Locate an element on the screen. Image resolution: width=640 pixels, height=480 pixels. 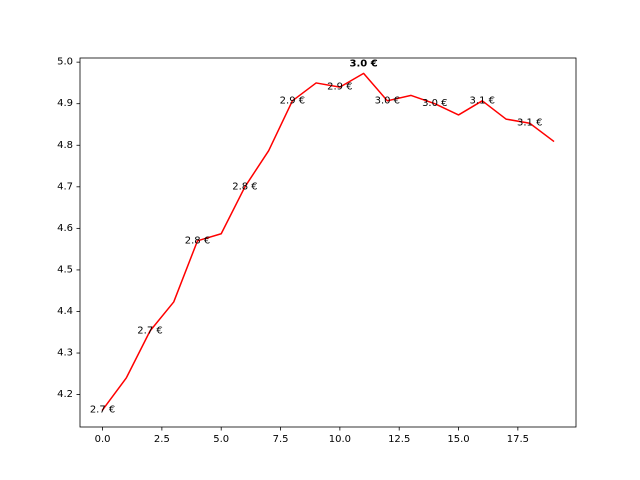
x-tick-label: 7.5 is located at coordinates (281, 439).